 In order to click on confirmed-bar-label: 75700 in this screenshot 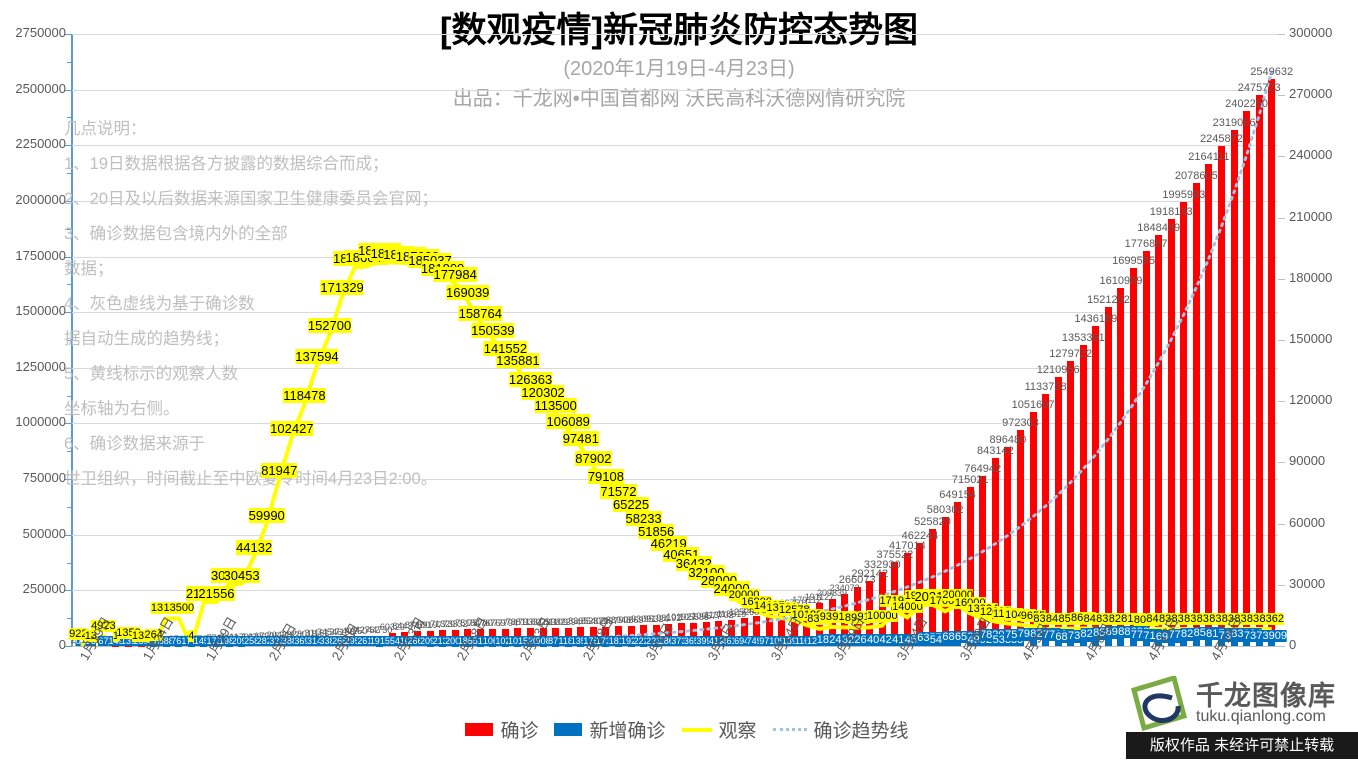, I will do `click(480, 623)`.